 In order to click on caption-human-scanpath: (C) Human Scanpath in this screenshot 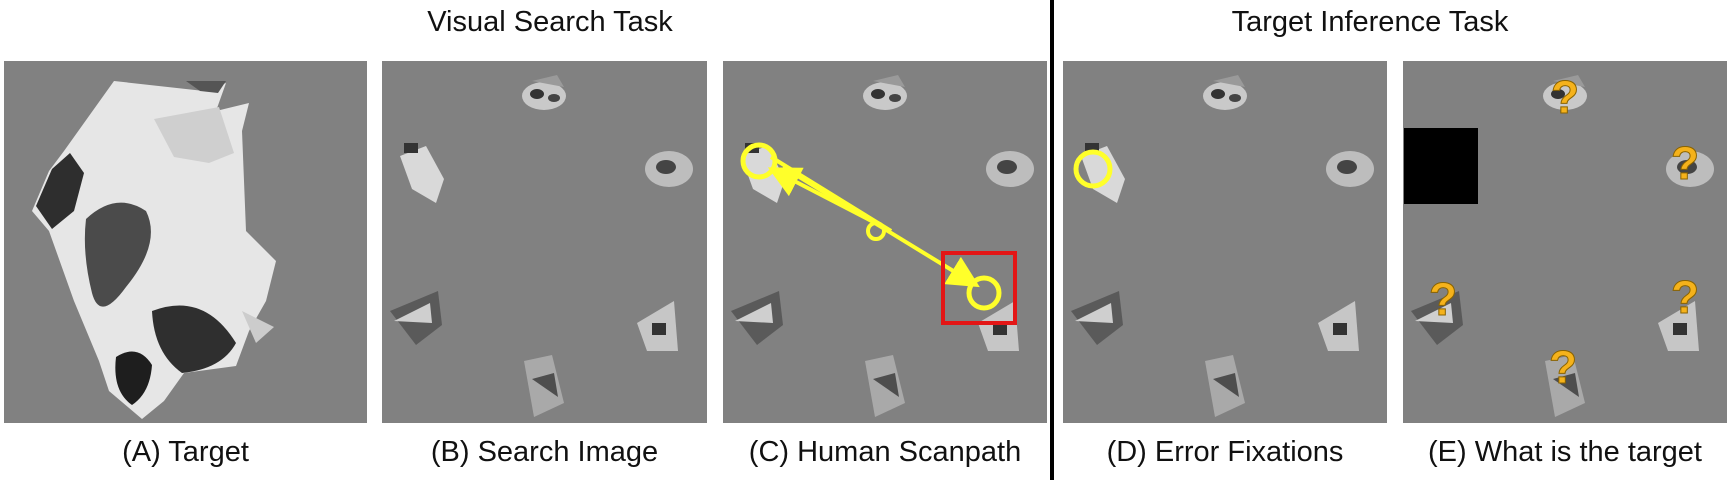, I will do `click(885, 452)`.